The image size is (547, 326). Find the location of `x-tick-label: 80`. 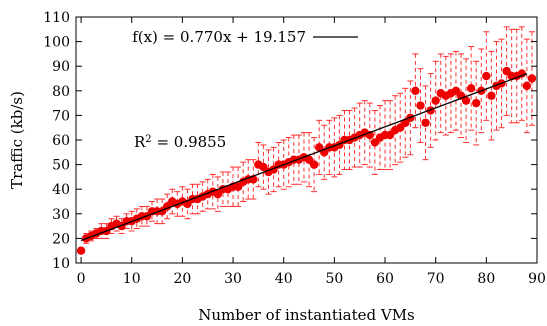

x-tick-label: 80 is located at coordinates (486, 279).